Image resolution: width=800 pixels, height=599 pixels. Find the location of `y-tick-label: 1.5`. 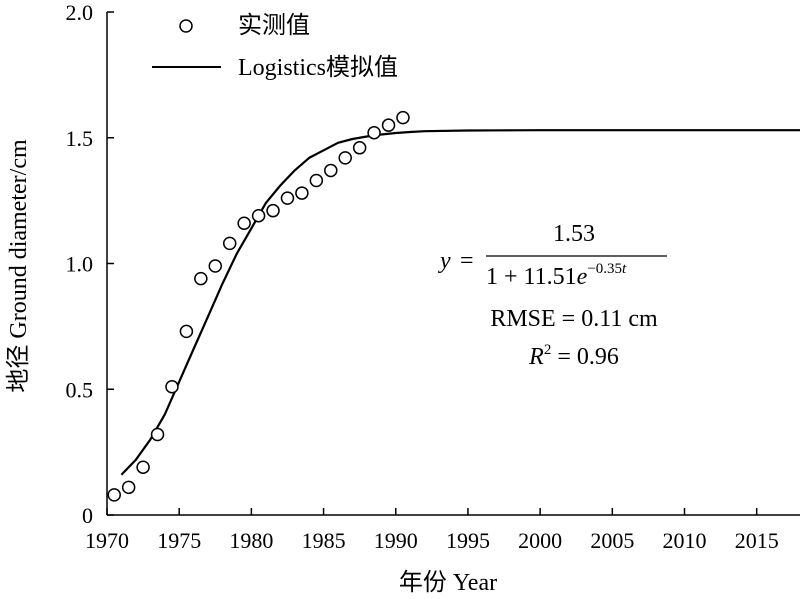

y-tick-label: 1.5 is located at coordinates (80, 138).